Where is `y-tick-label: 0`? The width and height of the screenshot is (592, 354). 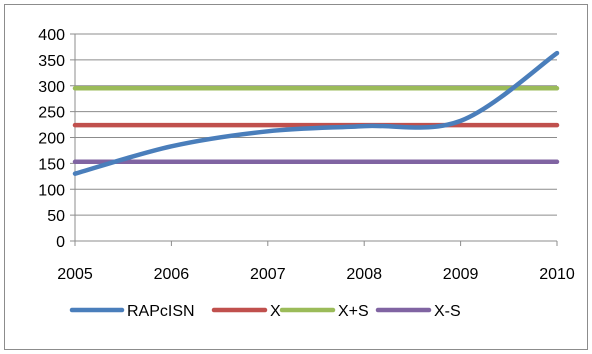 y-tick-label: 0 is located at coordinates (60, 242).